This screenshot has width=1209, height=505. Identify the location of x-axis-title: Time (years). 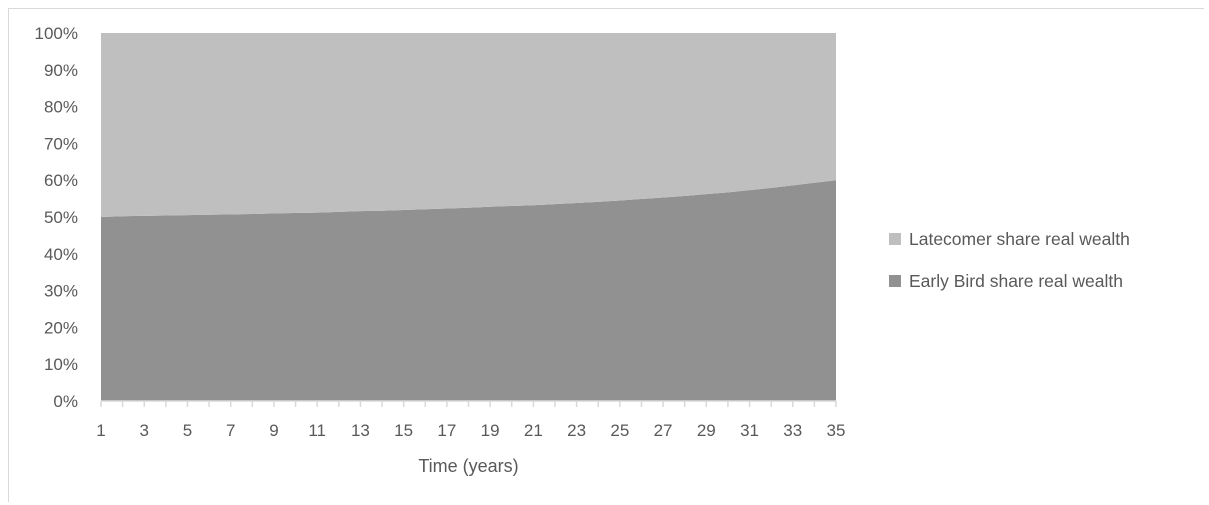
(468, 466).